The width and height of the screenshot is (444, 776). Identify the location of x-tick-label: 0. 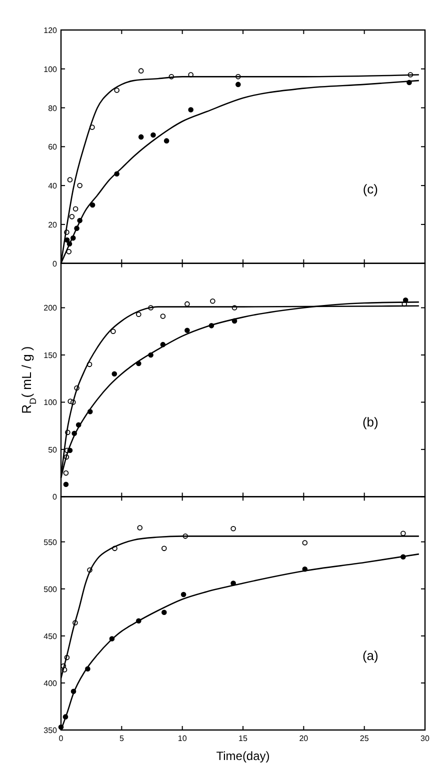
(61, 738).